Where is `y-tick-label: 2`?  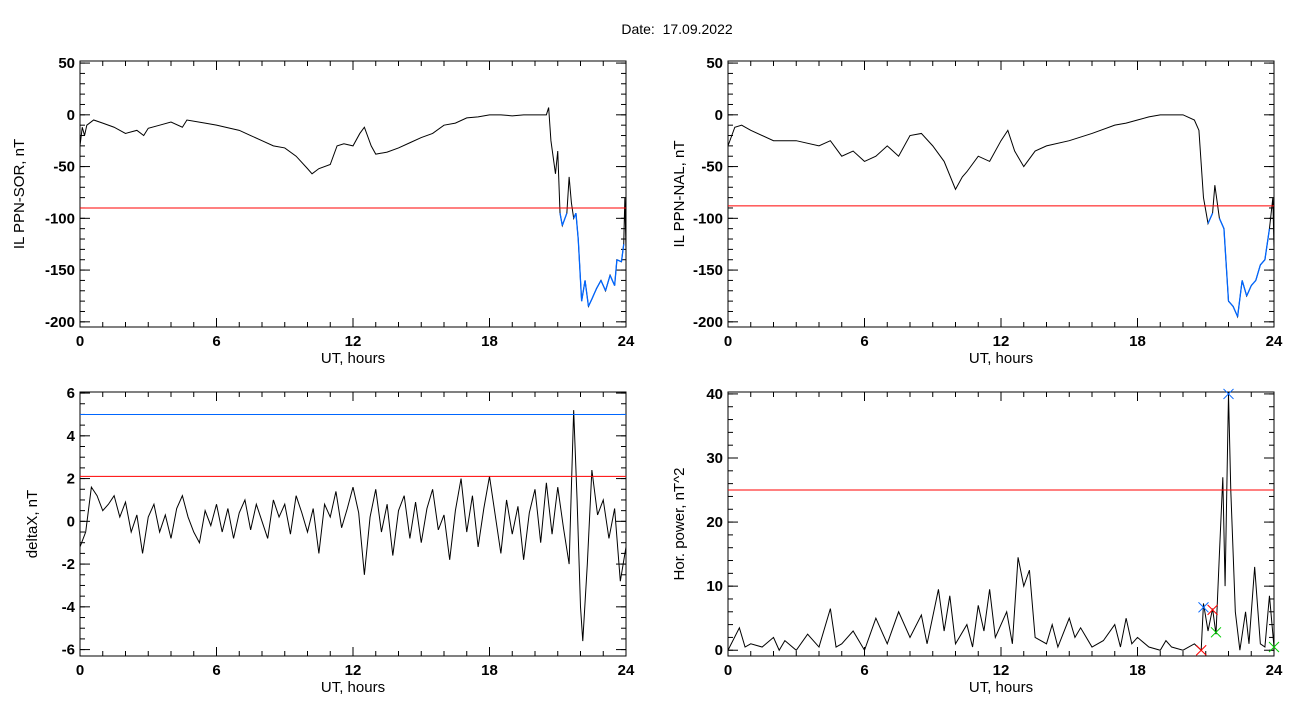
y-tick-label: 2 is located at coordinates (71, 479).